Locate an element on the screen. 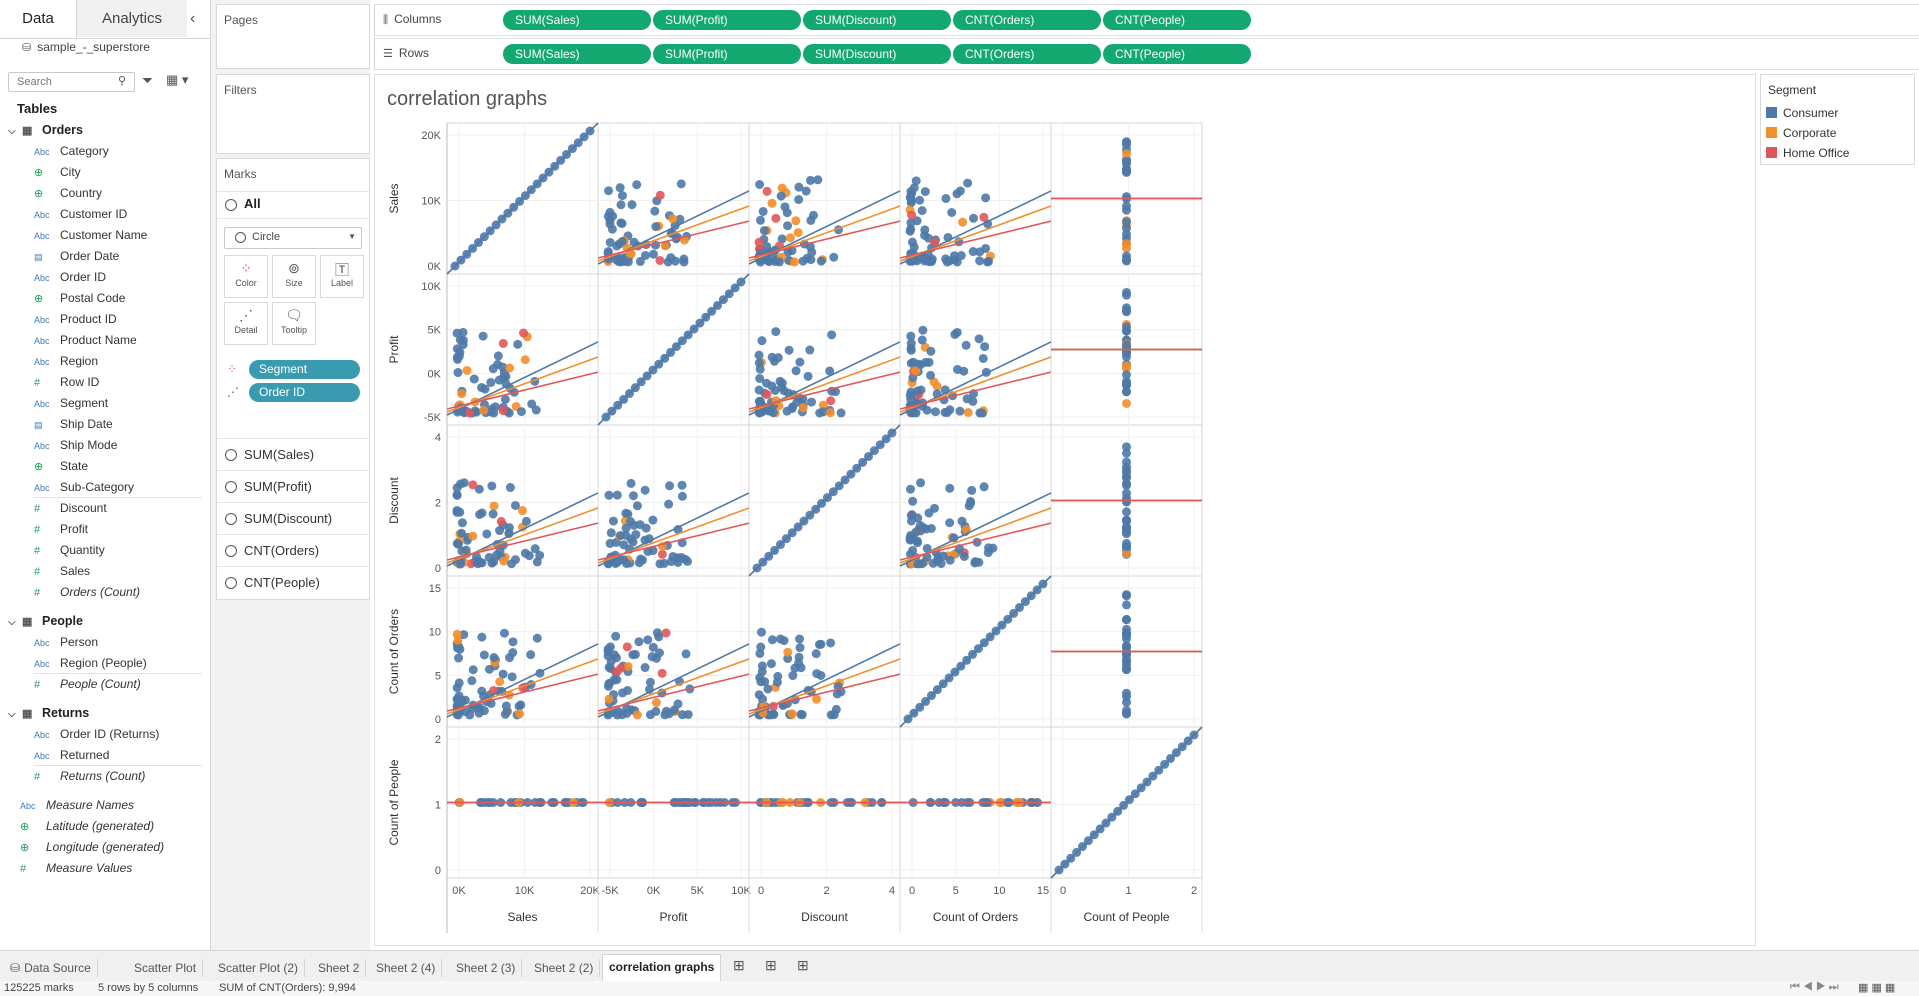 The height and width of the screenshot is (996, 1919). field-item: Abc Ship Mode is located at coordinates (75, 445).